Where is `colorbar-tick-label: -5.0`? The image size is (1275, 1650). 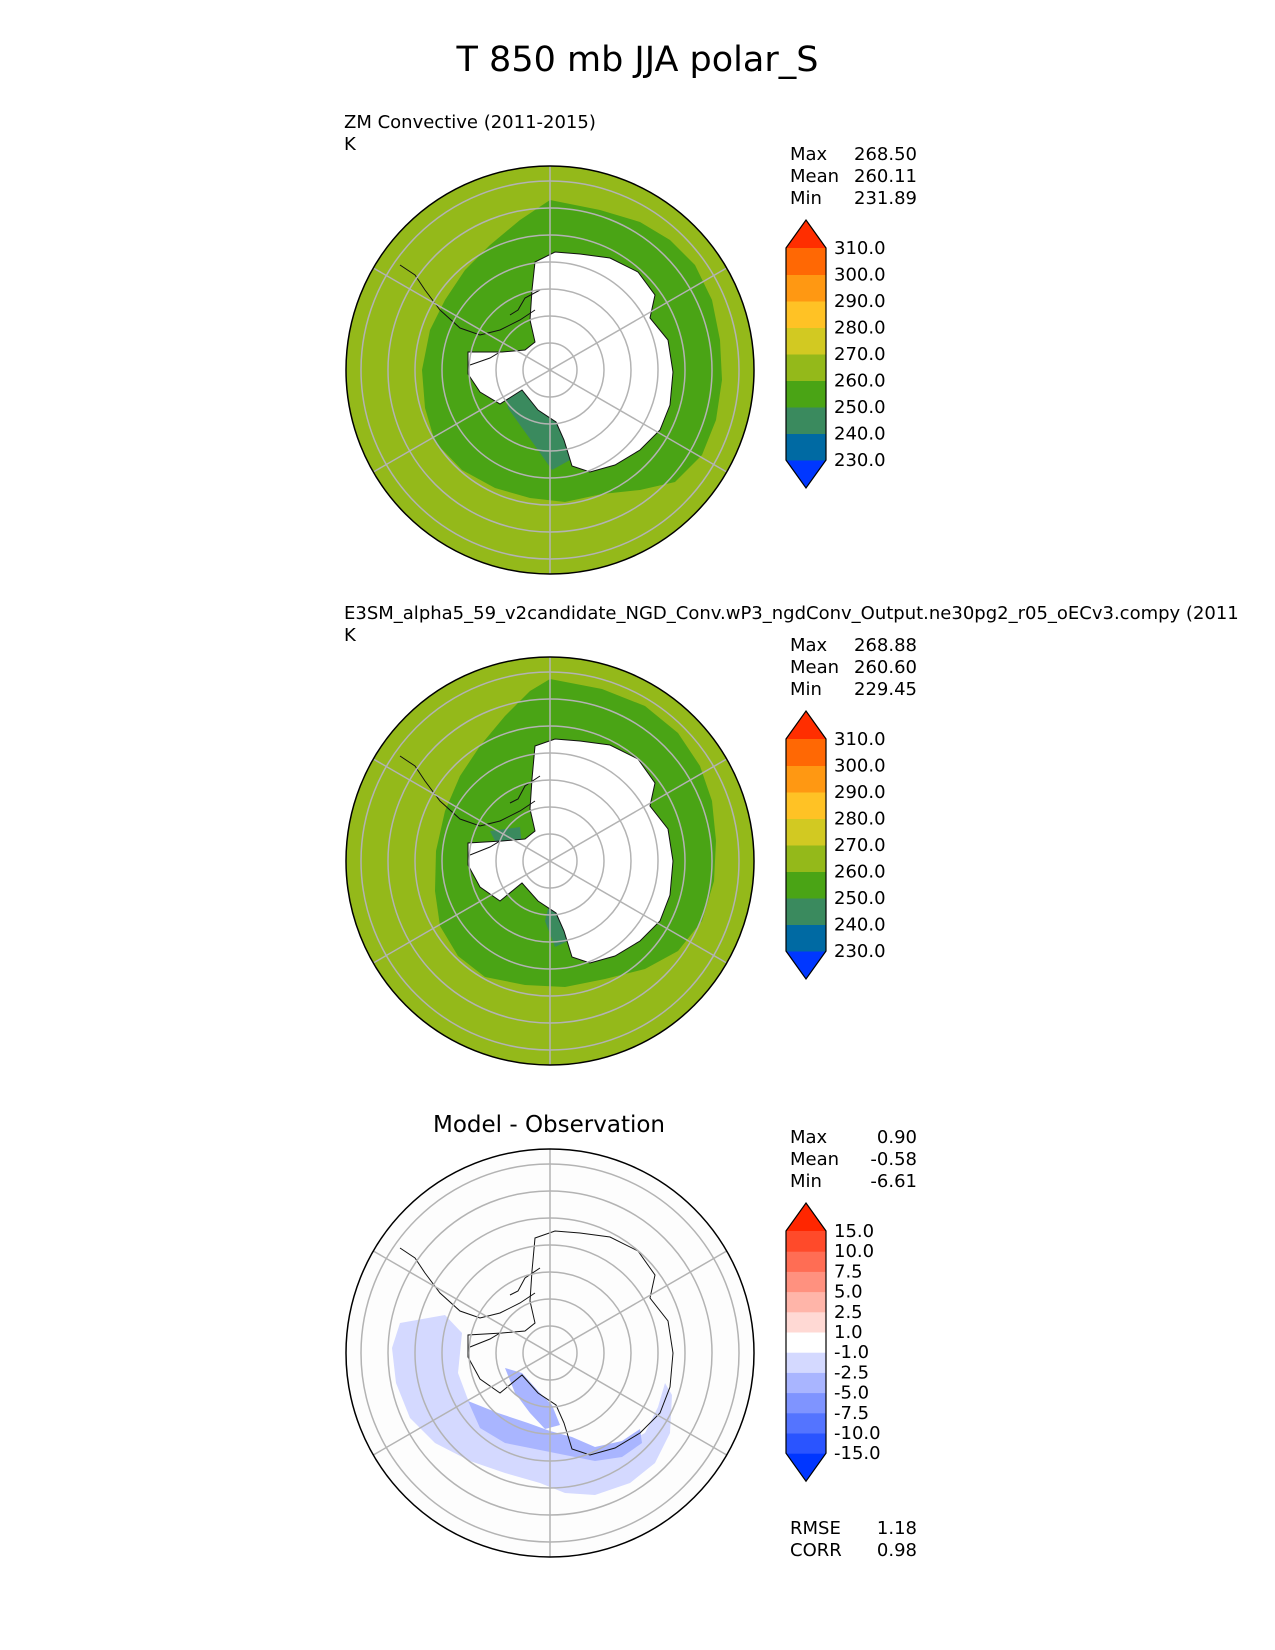
colorbar-tick-label: -5.0 is located at coordinates (851, 1393).